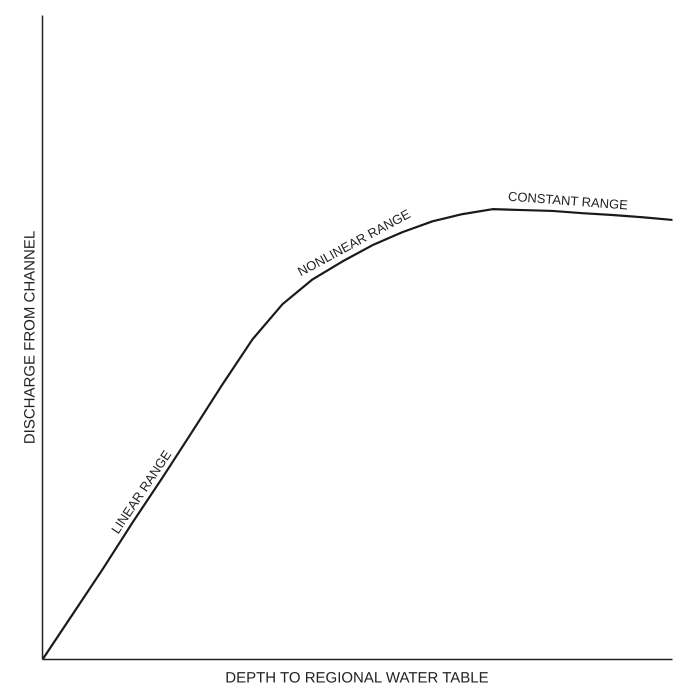  I want to click on y-axis-title: DISCHARGE FROM CHANNEL, so click(30, 337).